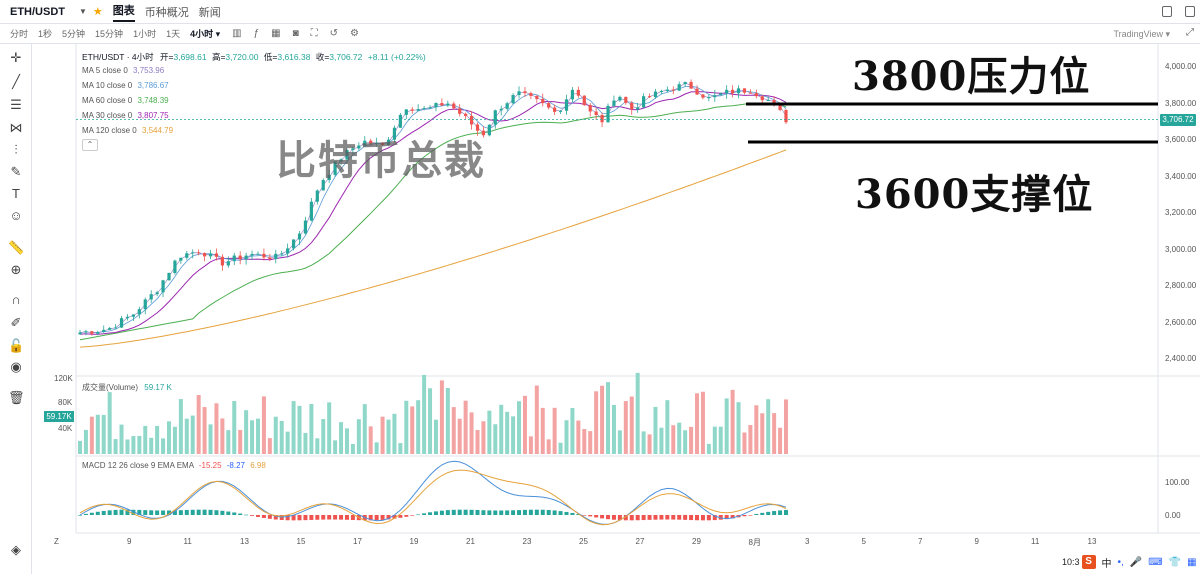 This screenshot has height=574, width=1200. What do you see at coordinates (16, 193) in the screenshot?
I see `text-icon: T` at bounding box center [16, 193].